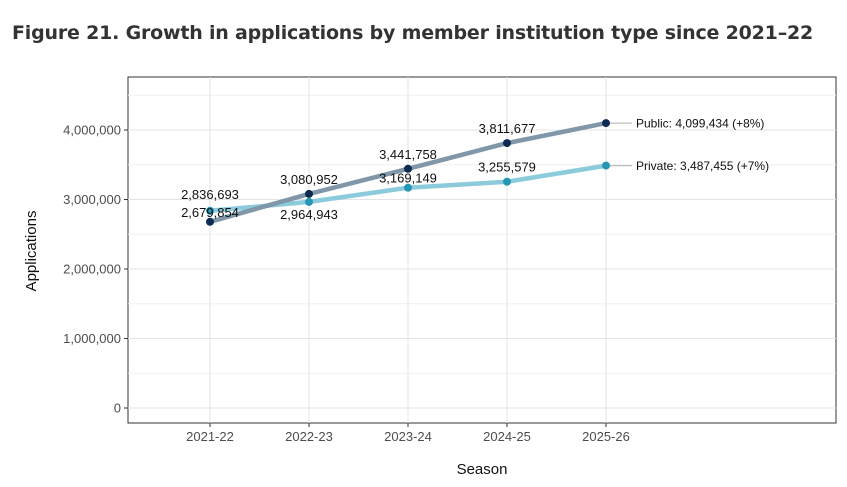 The height and width of the screenshot is (487, 847). Describe the element at coordinates (507, 167) in the screenshot. I see `data-label-private: 3,255,579` at that location.